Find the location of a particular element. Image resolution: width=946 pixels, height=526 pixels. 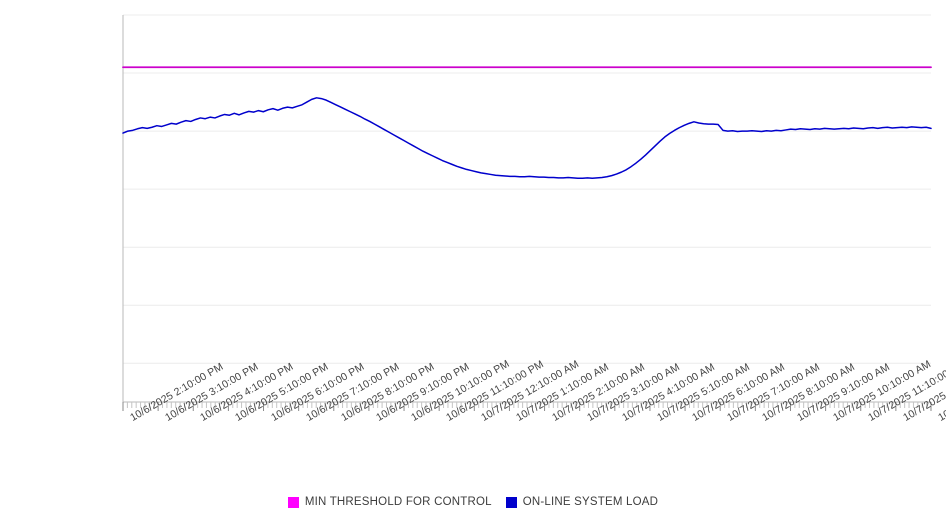

axis-ticks is located at coordinates (527, 406).